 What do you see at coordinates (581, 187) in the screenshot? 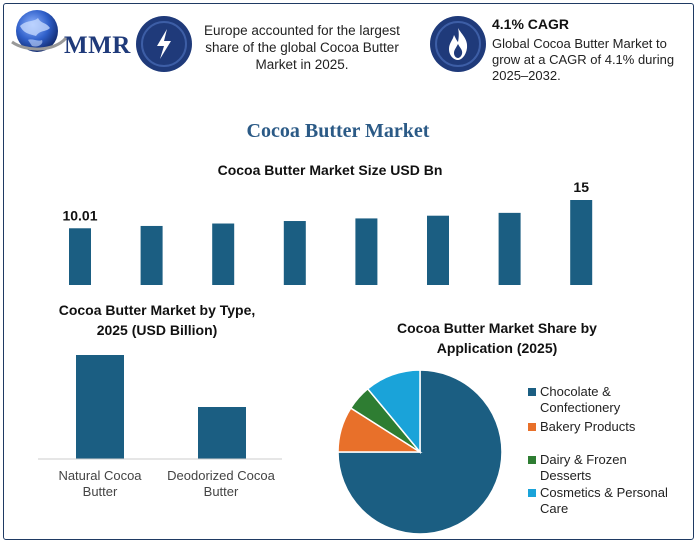
I see `size-data-label: 15` at bounding box center [581, 187].